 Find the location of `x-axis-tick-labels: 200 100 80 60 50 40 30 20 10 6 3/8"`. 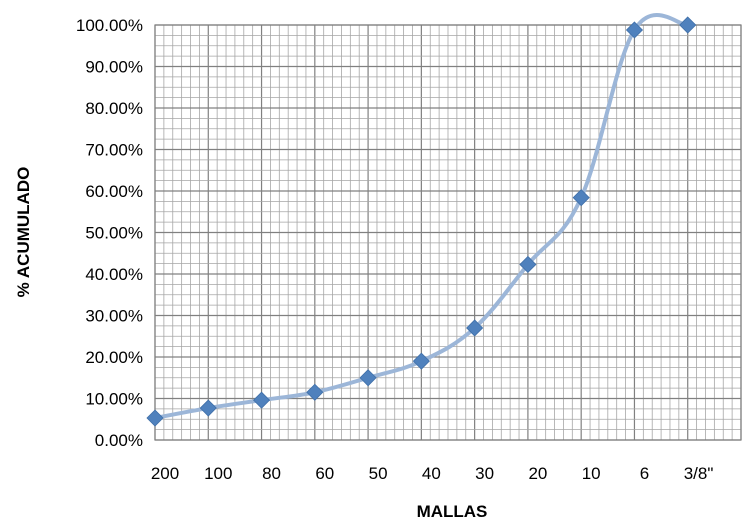

x-axis-tick-labels: 200 100 80 60 50 40 30 20 10 6 3/8" is located at coordinates (432, 473).